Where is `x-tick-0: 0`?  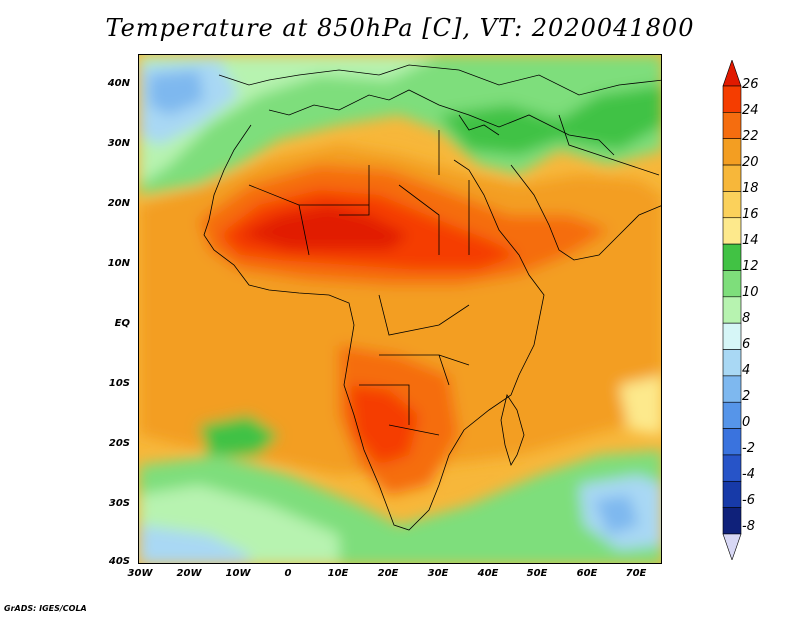
x-tick-0: 0 is located at coordinates (288, 573).